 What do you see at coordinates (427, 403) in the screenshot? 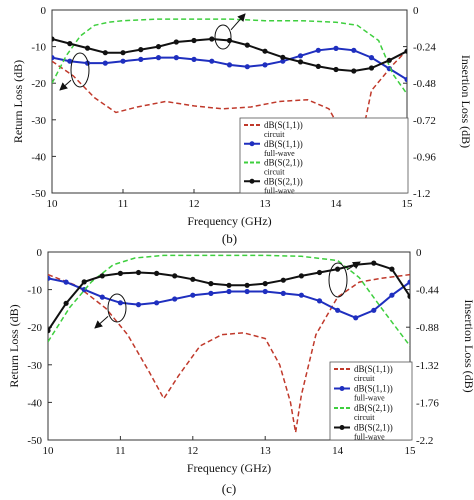
I see `y-right-tick-label: -1.76` at bounding box center [427, 403].